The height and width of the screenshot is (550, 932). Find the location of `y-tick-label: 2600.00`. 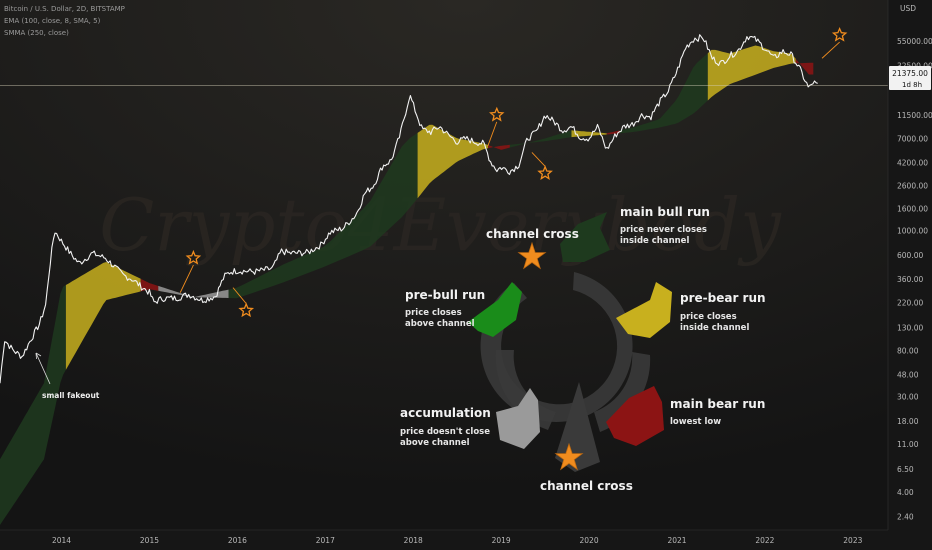

y-tick-label: 2600.00 is located at coordinates (912, 185).